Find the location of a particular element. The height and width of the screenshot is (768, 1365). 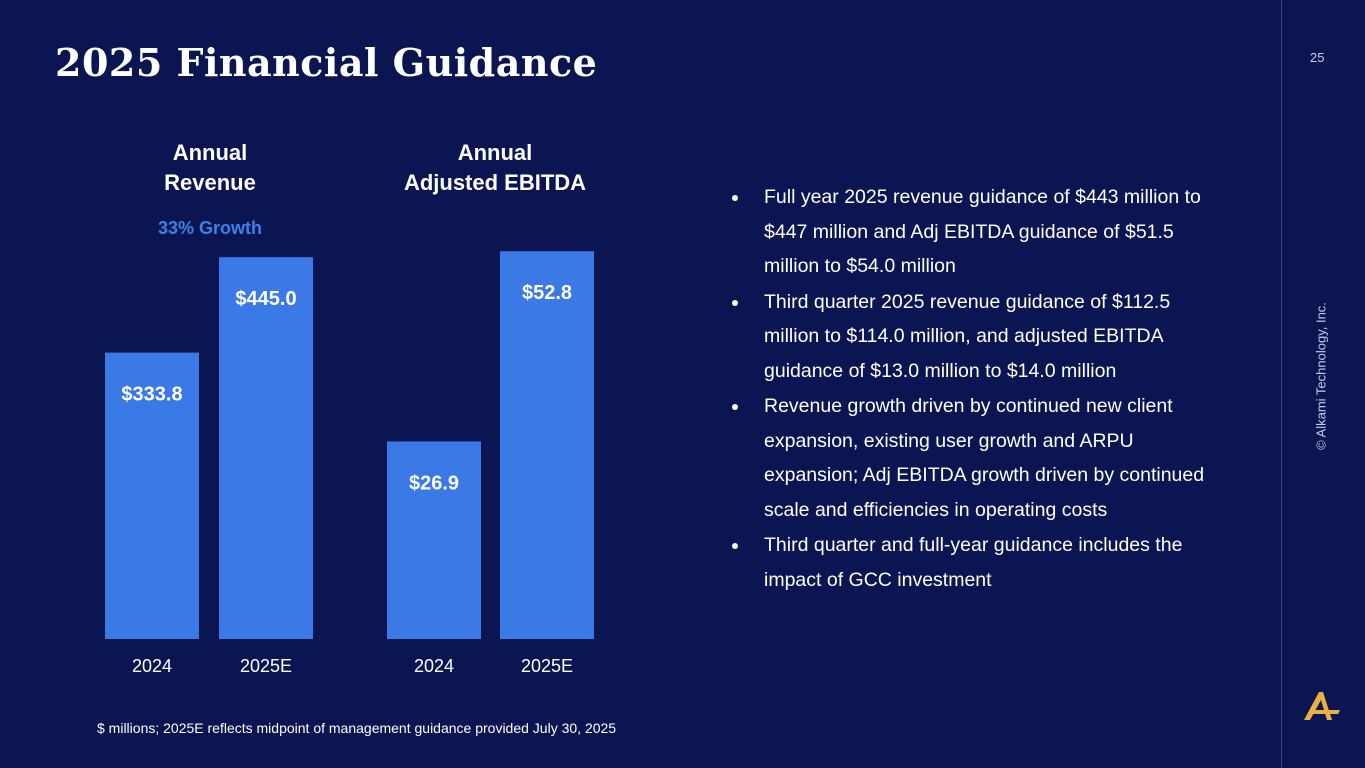

copyright-text: © Alkami Technology, Inc. is located at coordinates (1321, 376).